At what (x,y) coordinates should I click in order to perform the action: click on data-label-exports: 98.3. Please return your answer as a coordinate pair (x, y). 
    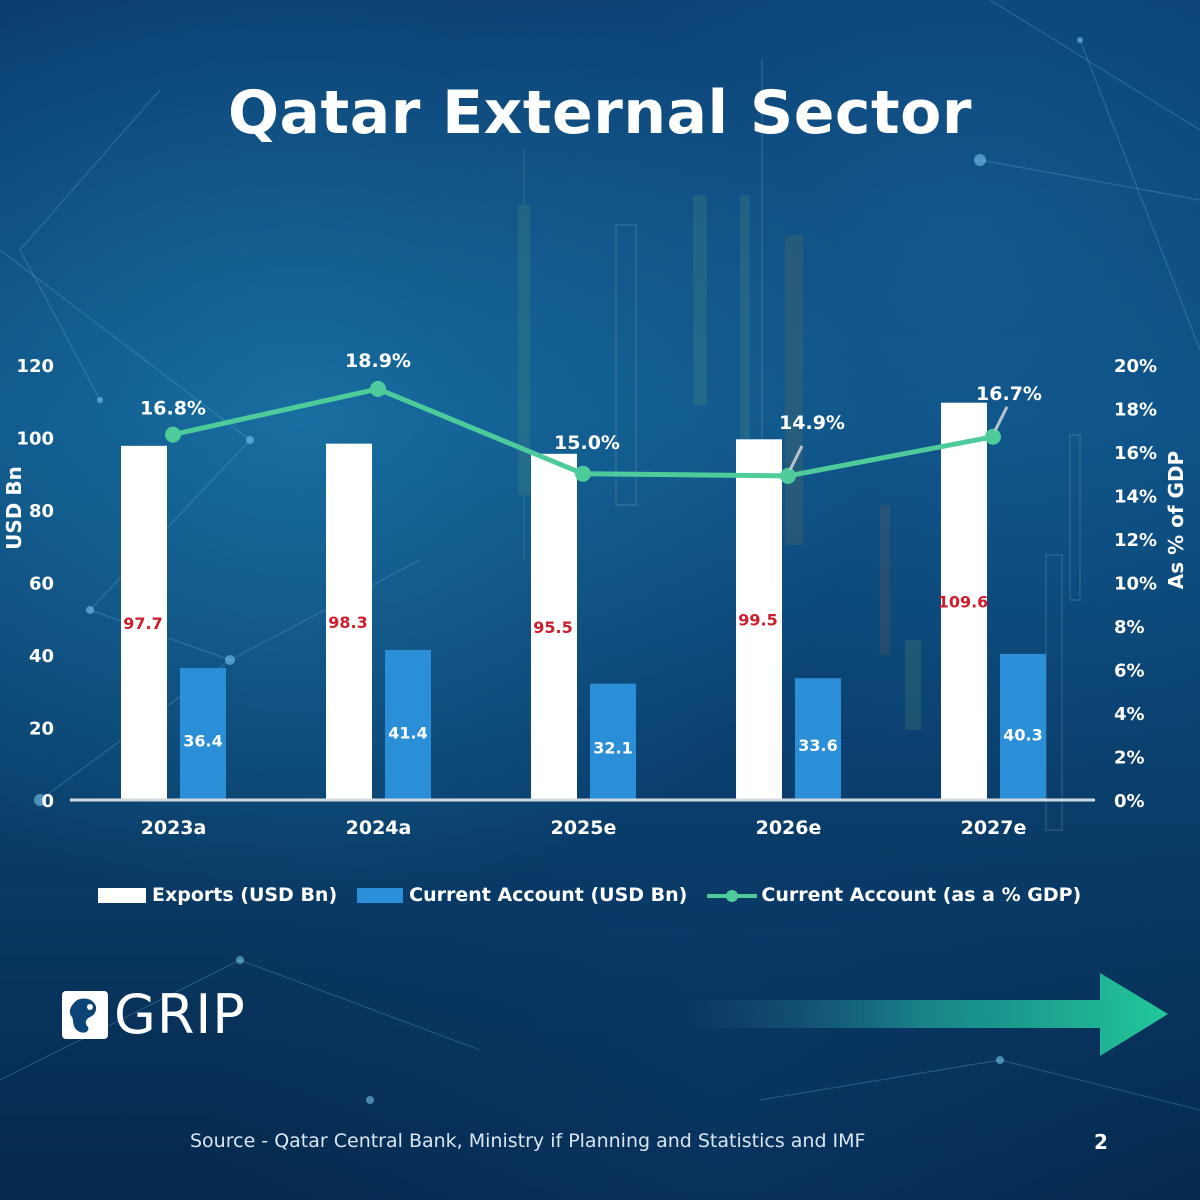
    Looking at the image, I should click on (347, 622).